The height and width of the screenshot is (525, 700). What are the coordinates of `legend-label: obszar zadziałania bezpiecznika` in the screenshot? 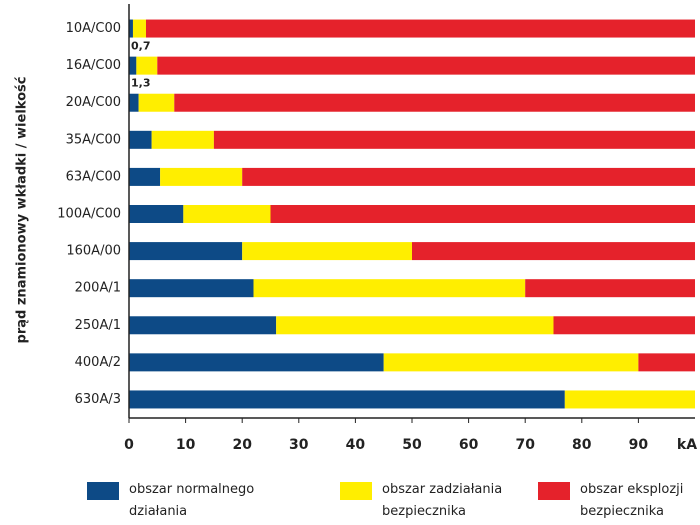 It's located at (442, 500).